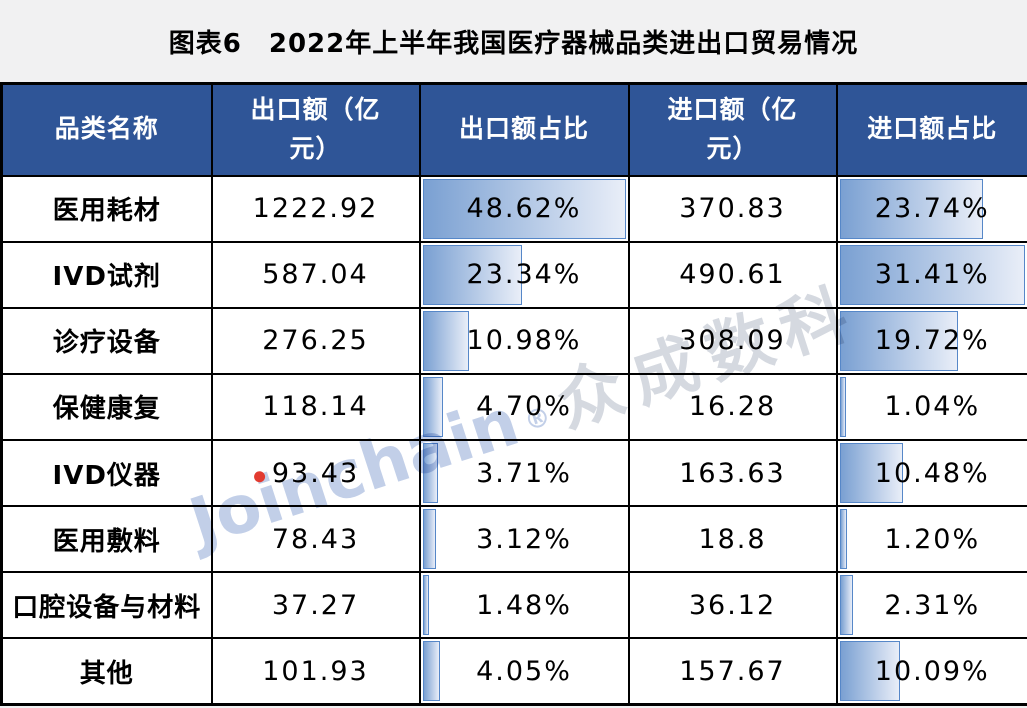 The image size is (1027, 708). I want to click on import-share-cell: 1.20%, so click(931, 539).